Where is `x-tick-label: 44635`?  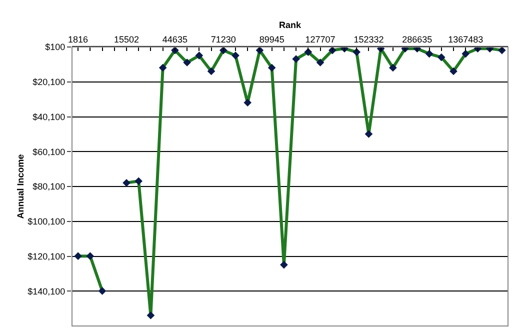 x-tick-label: 44635 is located at coordinates (175, 39).